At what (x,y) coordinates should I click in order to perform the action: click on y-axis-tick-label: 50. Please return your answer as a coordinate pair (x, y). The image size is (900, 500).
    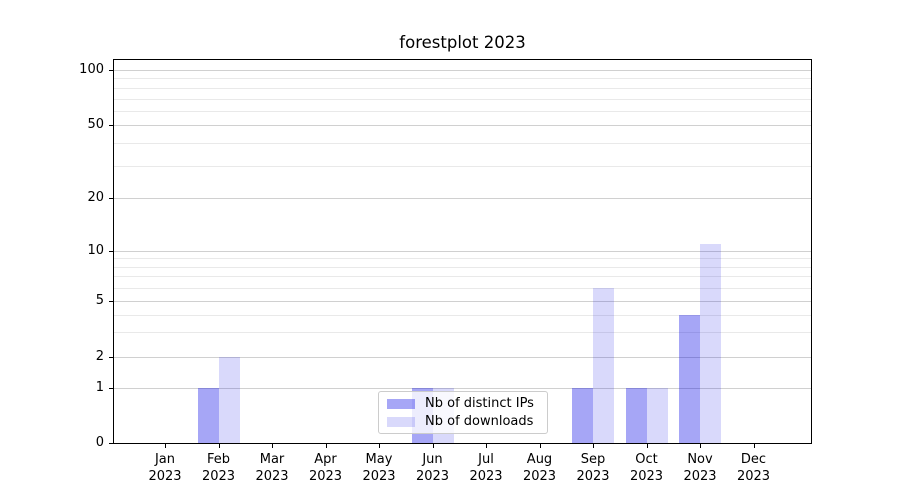
    Looking at the image, I should click on (95, 125).